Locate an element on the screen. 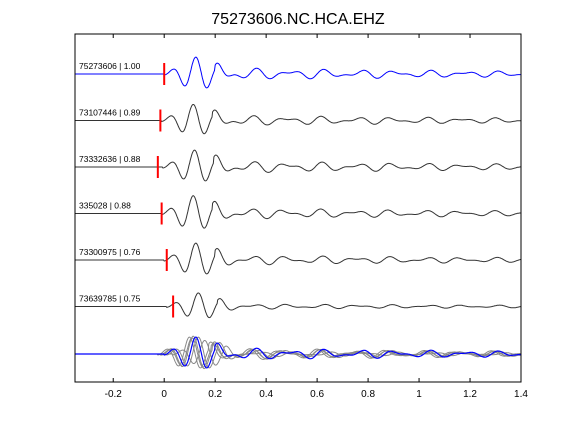  trace-label: 75273606 | 1.00 is located at coordinates (110, 66).